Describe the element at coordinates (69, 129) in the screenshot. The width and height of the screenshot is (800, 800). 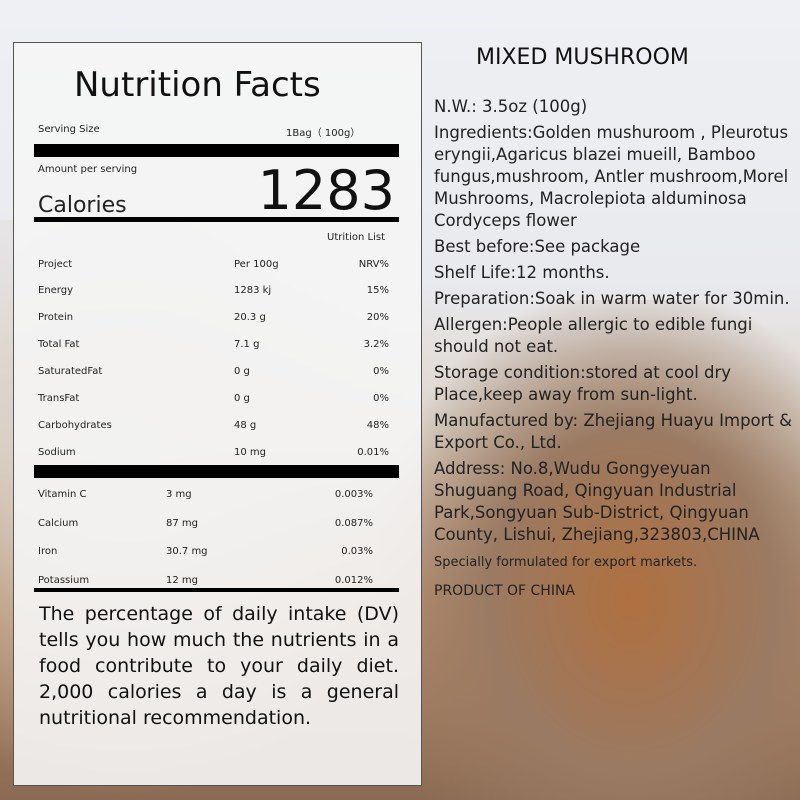
I see `serving-label: Serving Size` at that location.